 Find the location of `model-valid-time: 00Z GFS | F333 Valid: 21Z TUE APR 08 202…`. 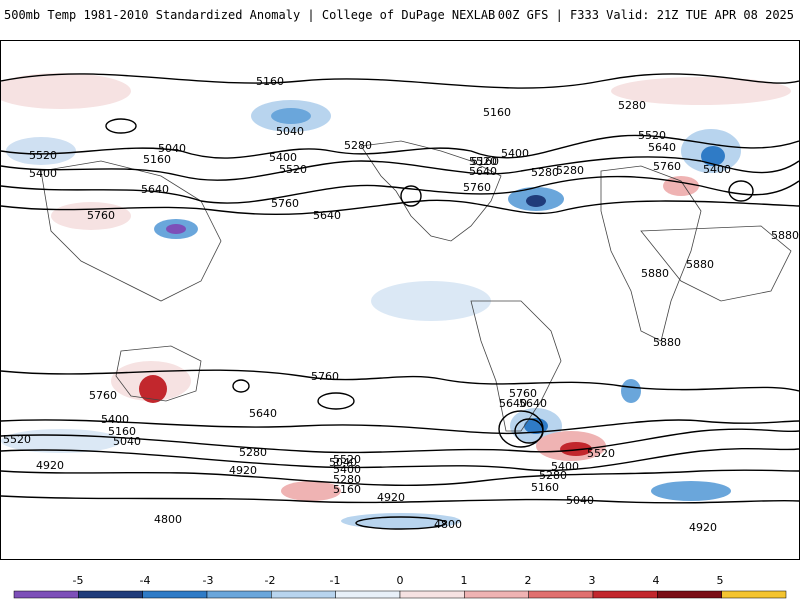

model-valid-time: 00Z GFS | F333 Valid: 21Z TUE APR 08 202… is located at coordinates (645, 15).